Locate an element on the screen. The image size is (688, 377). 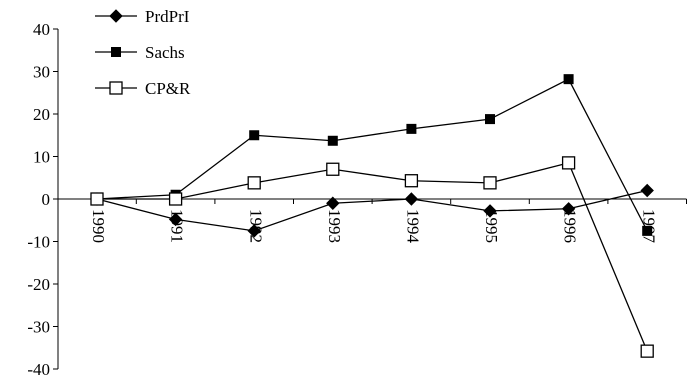
legend-label: PrdPrI is located at coordinates (167, 16).